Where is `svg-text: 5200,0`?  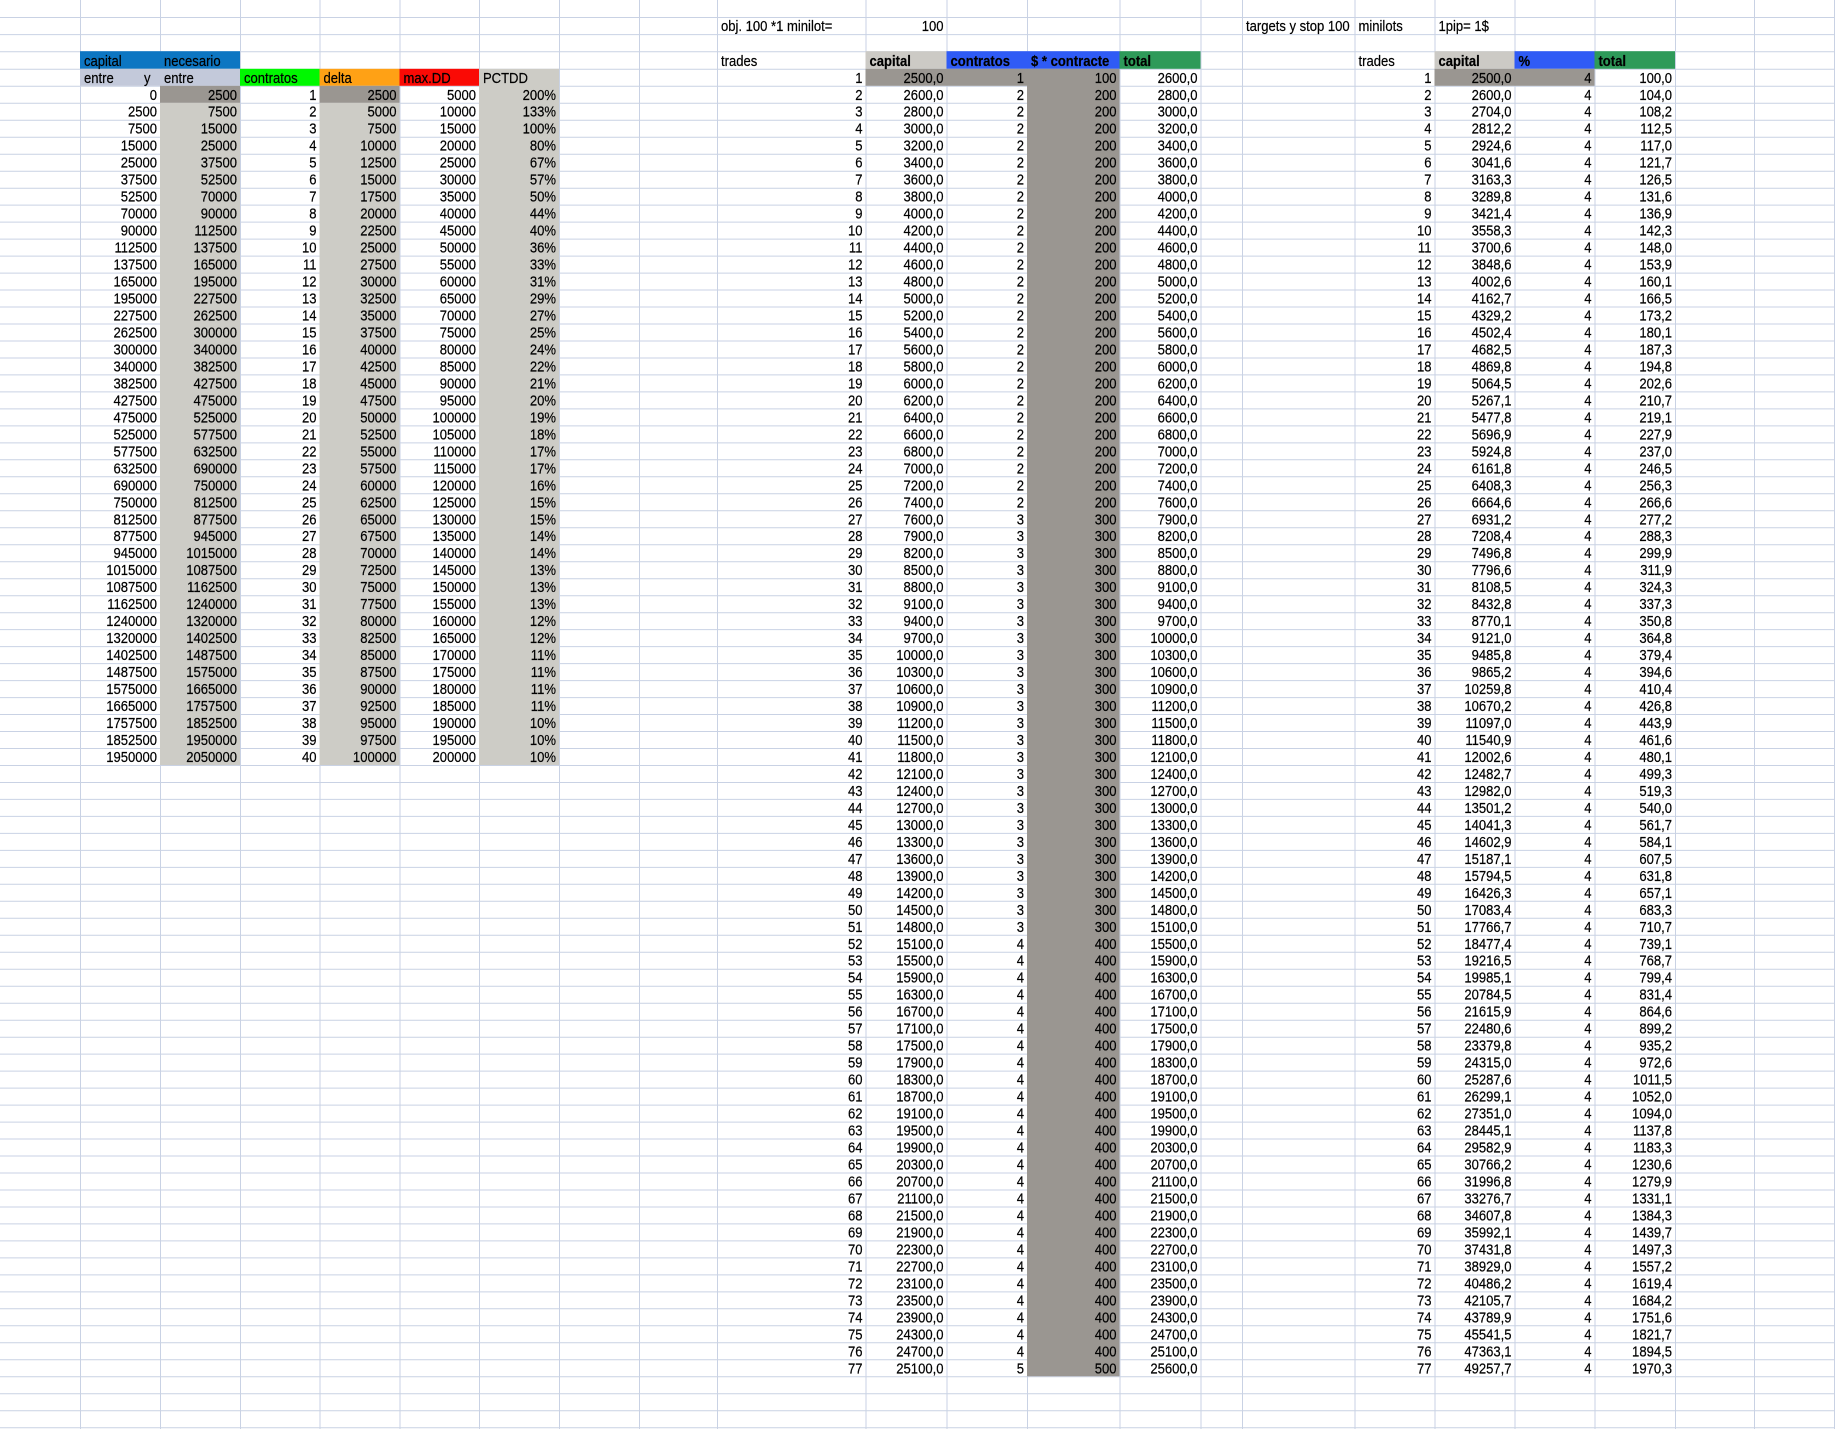
svg-text: 5200,0 is located at coordinates (1178, 298).